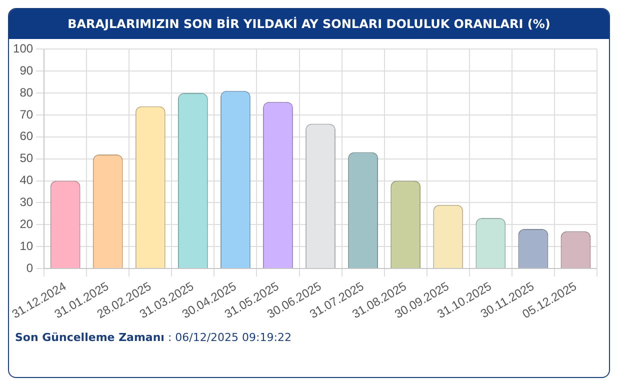 The height and width of the screenshot is (386, 618). What do you see at coordinates (27, 223) in the screenshot?
I see `y-tick-label: 20` at bounding box center [27, 223].